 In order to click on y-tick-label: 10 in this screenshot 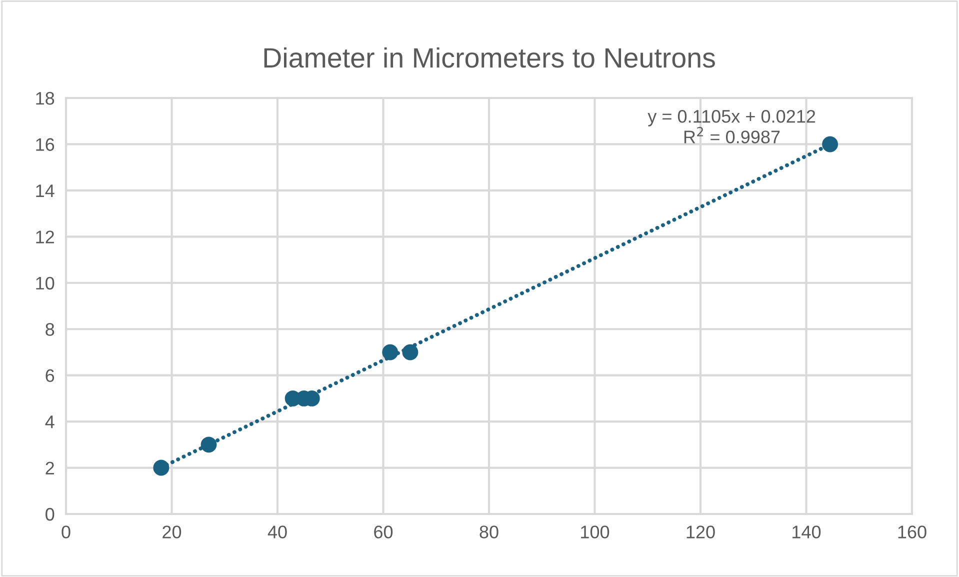, I will do `click(45, 283)`.